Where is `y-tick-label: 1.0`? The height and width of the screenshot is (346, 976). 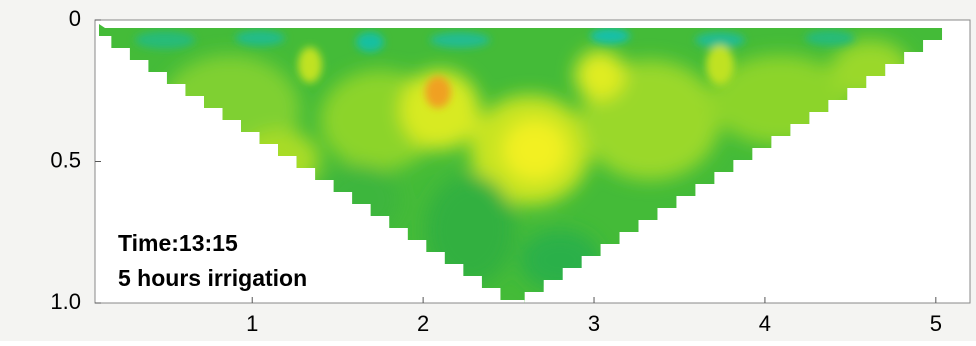
y-tick-label: 1.0 is located at coordinates (65, 301).